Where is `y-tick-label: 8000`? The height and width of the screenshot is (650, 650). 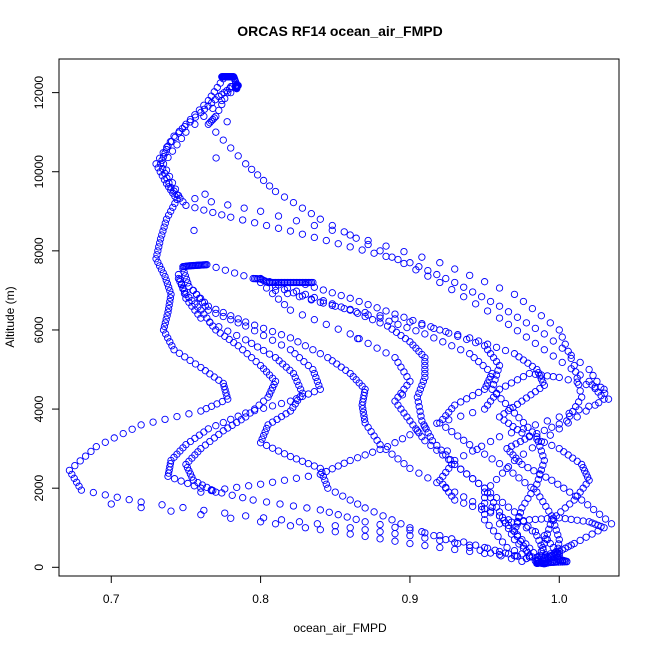
y-tick-label: 8000 is located at coordinates (39, 250).